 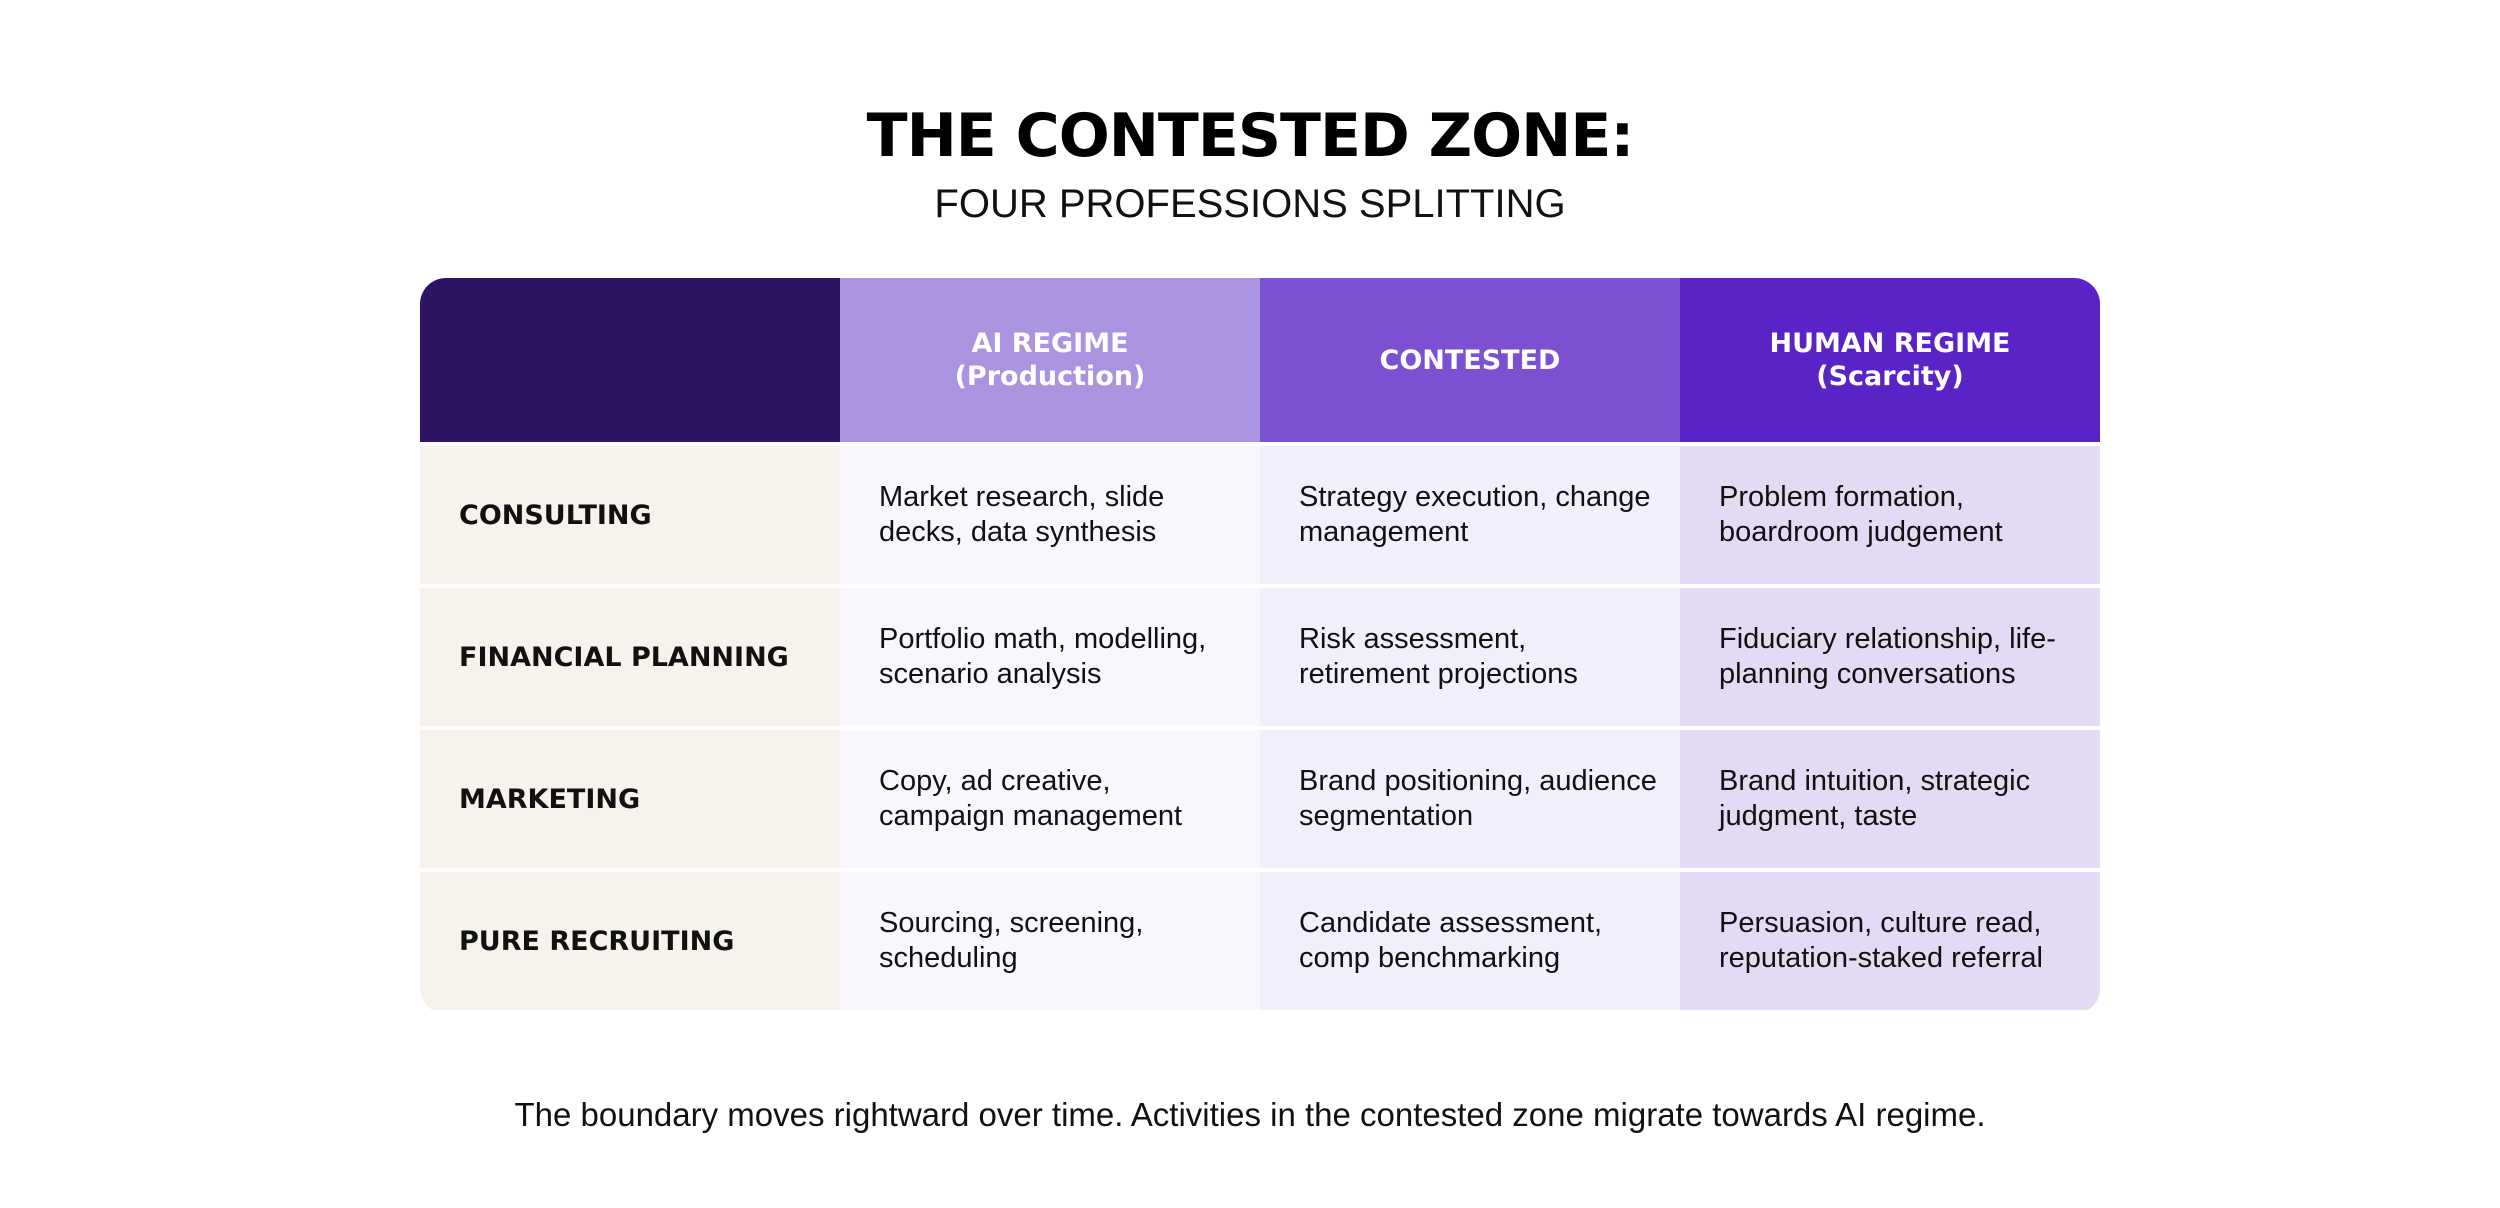 I want to click on row-label-consulting: CONSULTING, so click(x=630, y=515).